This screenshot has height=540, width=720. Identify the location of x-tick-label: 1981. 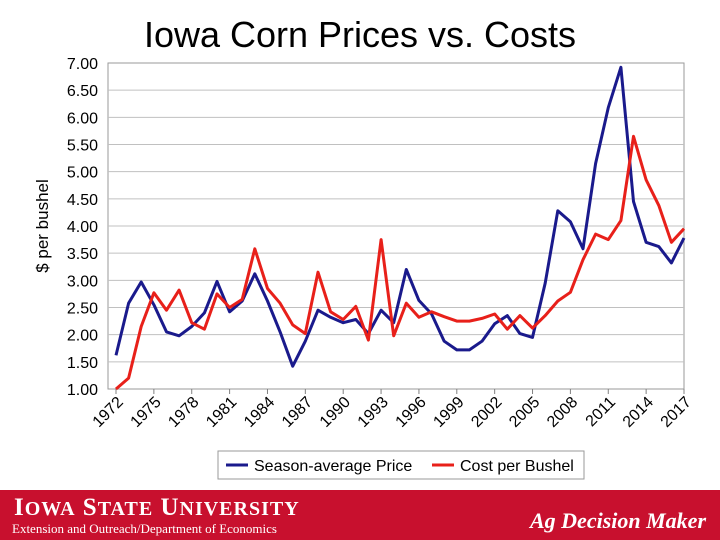
(221, 412).